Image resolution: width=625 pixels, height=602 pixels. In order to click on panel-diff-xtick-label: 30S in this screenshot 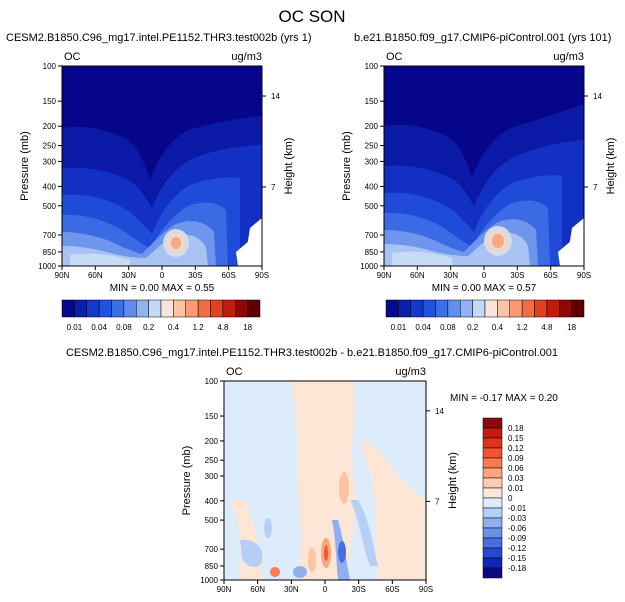, I will do `click(359, 589)`.